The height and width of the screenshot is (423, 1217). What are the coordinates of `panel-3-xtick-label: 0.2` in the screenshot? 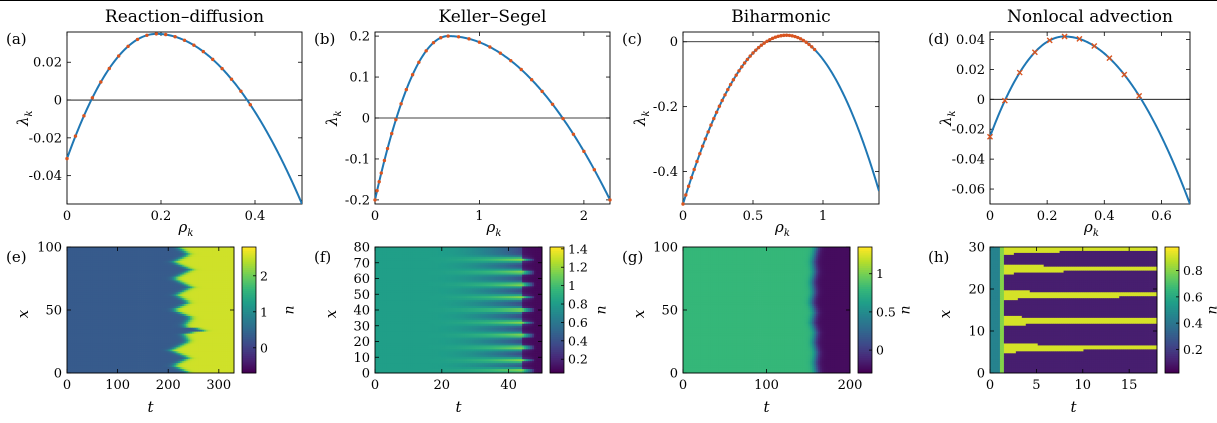 It's located at (1047, 216).